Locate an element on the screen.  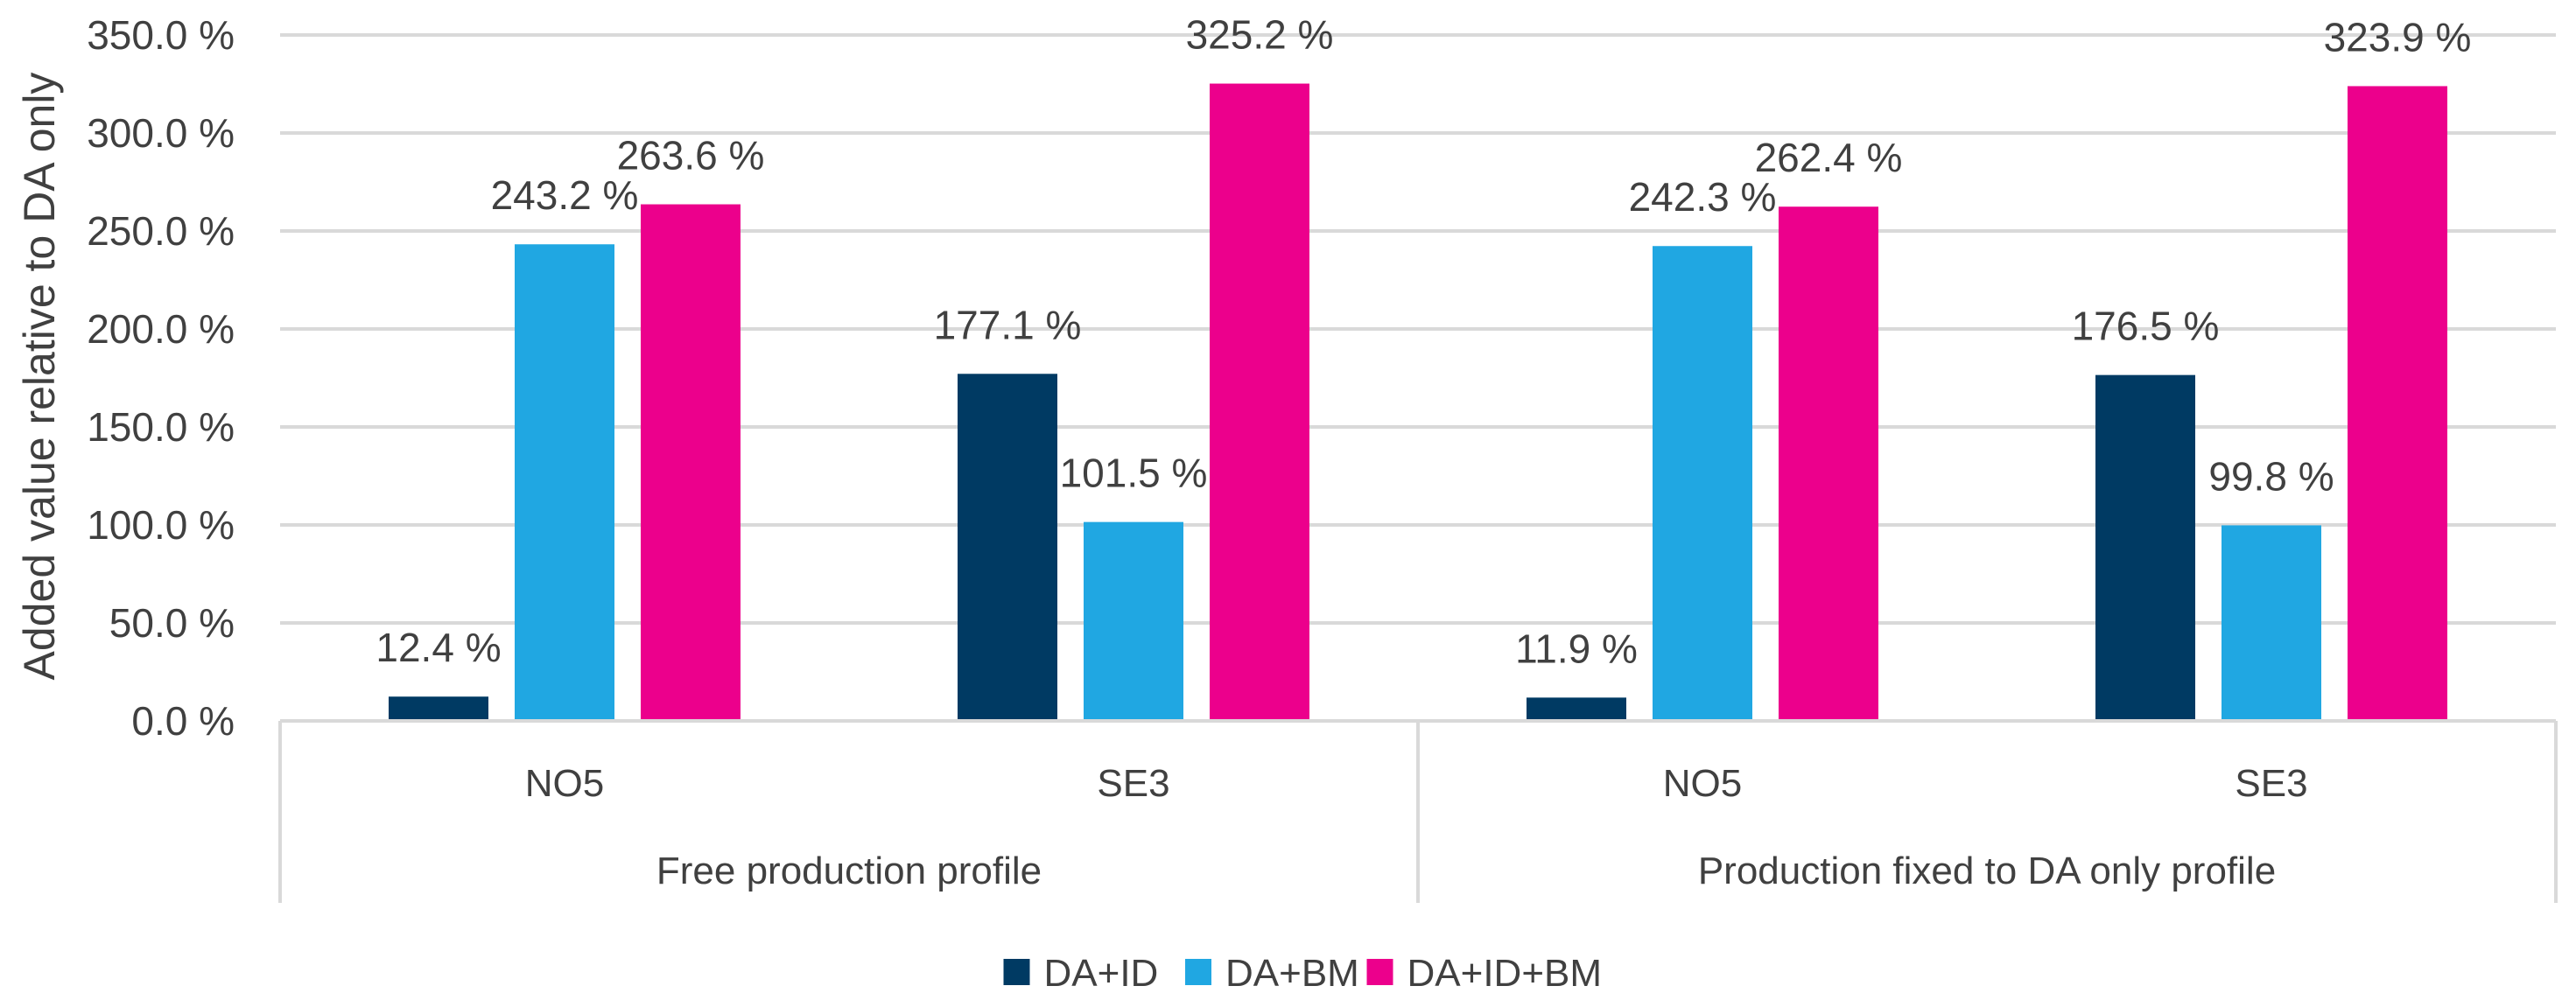
data-label: 11.9 % is located at coordinates (1577, 649).